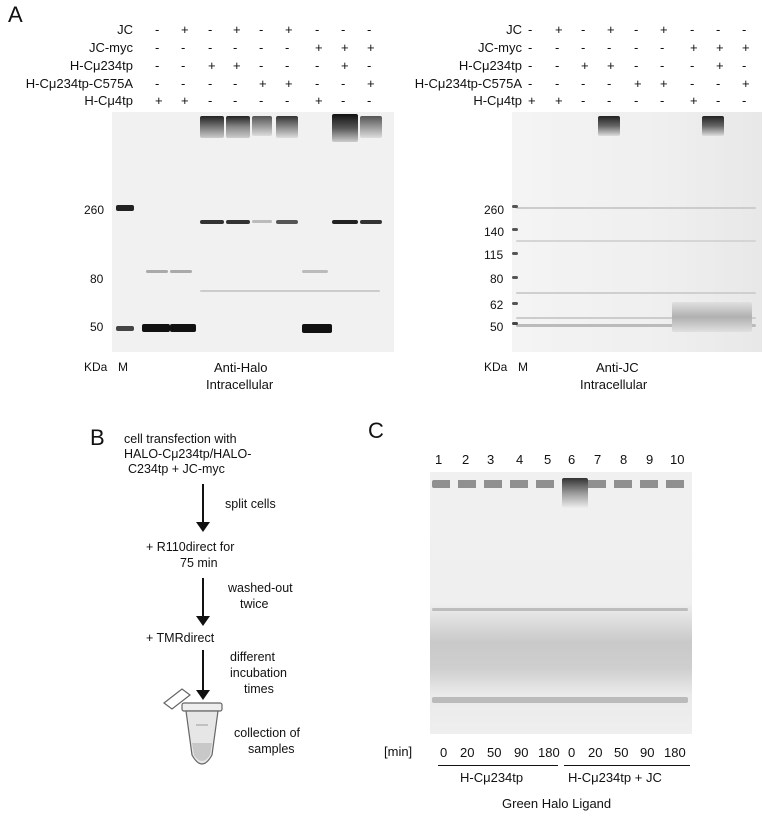  Describe the element at coordinates (497, 305) in the screenshot. I see `marker-62-right: 62` at that location.